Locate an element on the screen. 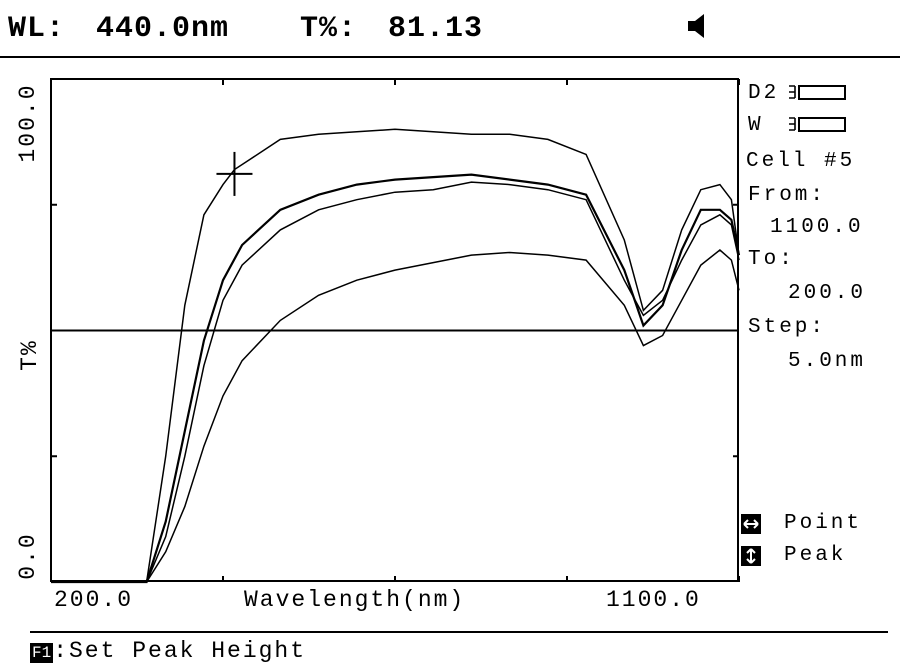  to-label: To: is located at coordinates (771, 259).